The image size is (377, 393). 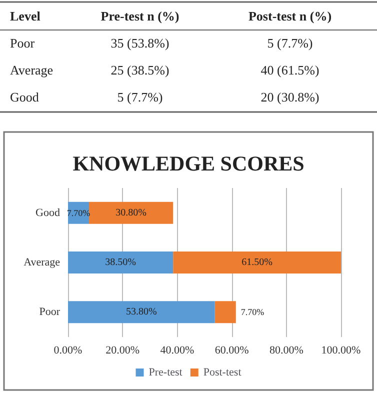 I want to click on data-label: 38.50%, so click(x=120, y=262).